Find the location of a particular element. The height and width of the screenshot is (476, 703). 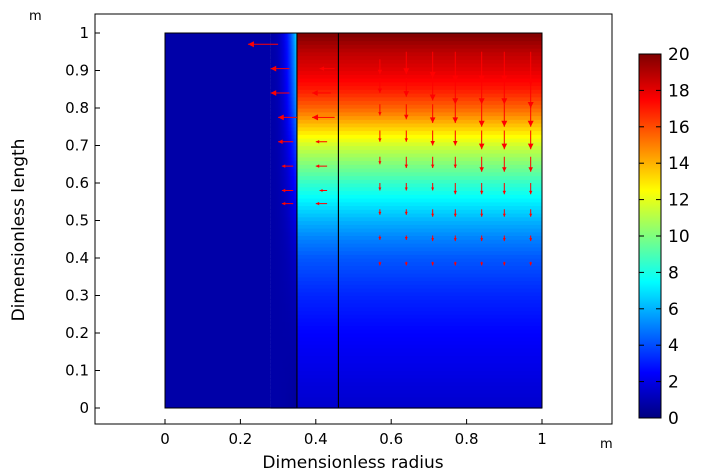

x-tick-label: 0.2 is located at coordinates (240, 439).